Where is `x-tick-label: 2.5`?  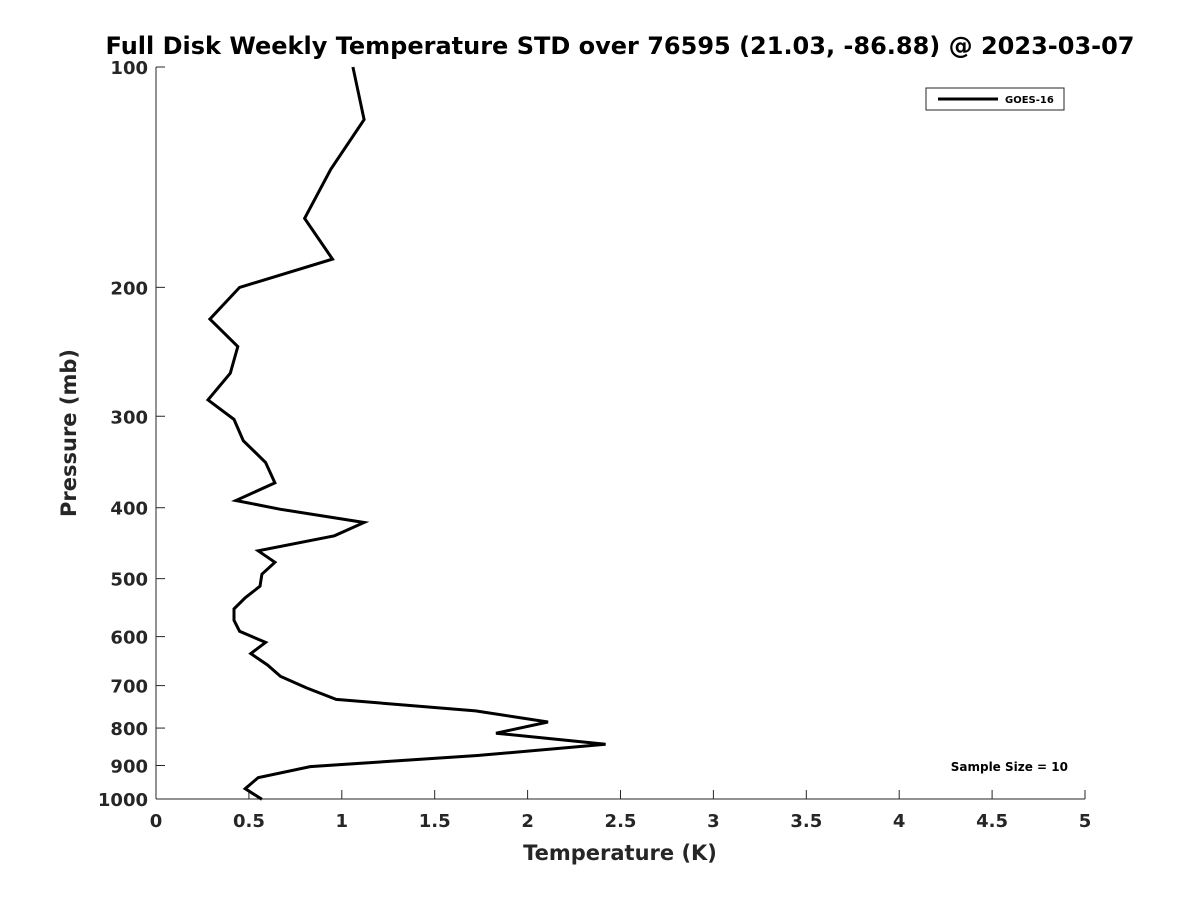 x-tick-label: 2.5 is located at coordinates (621, 821).